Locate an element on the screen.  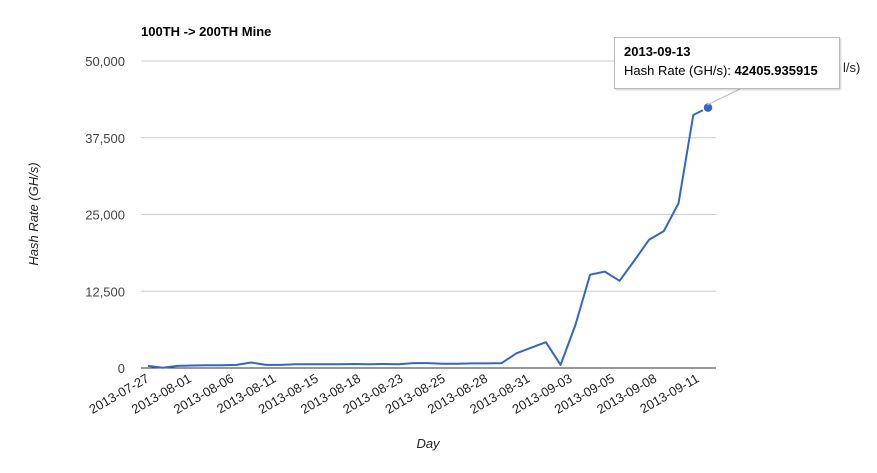
y-tick-label: 25,000 is located at coordinates (105, 215).